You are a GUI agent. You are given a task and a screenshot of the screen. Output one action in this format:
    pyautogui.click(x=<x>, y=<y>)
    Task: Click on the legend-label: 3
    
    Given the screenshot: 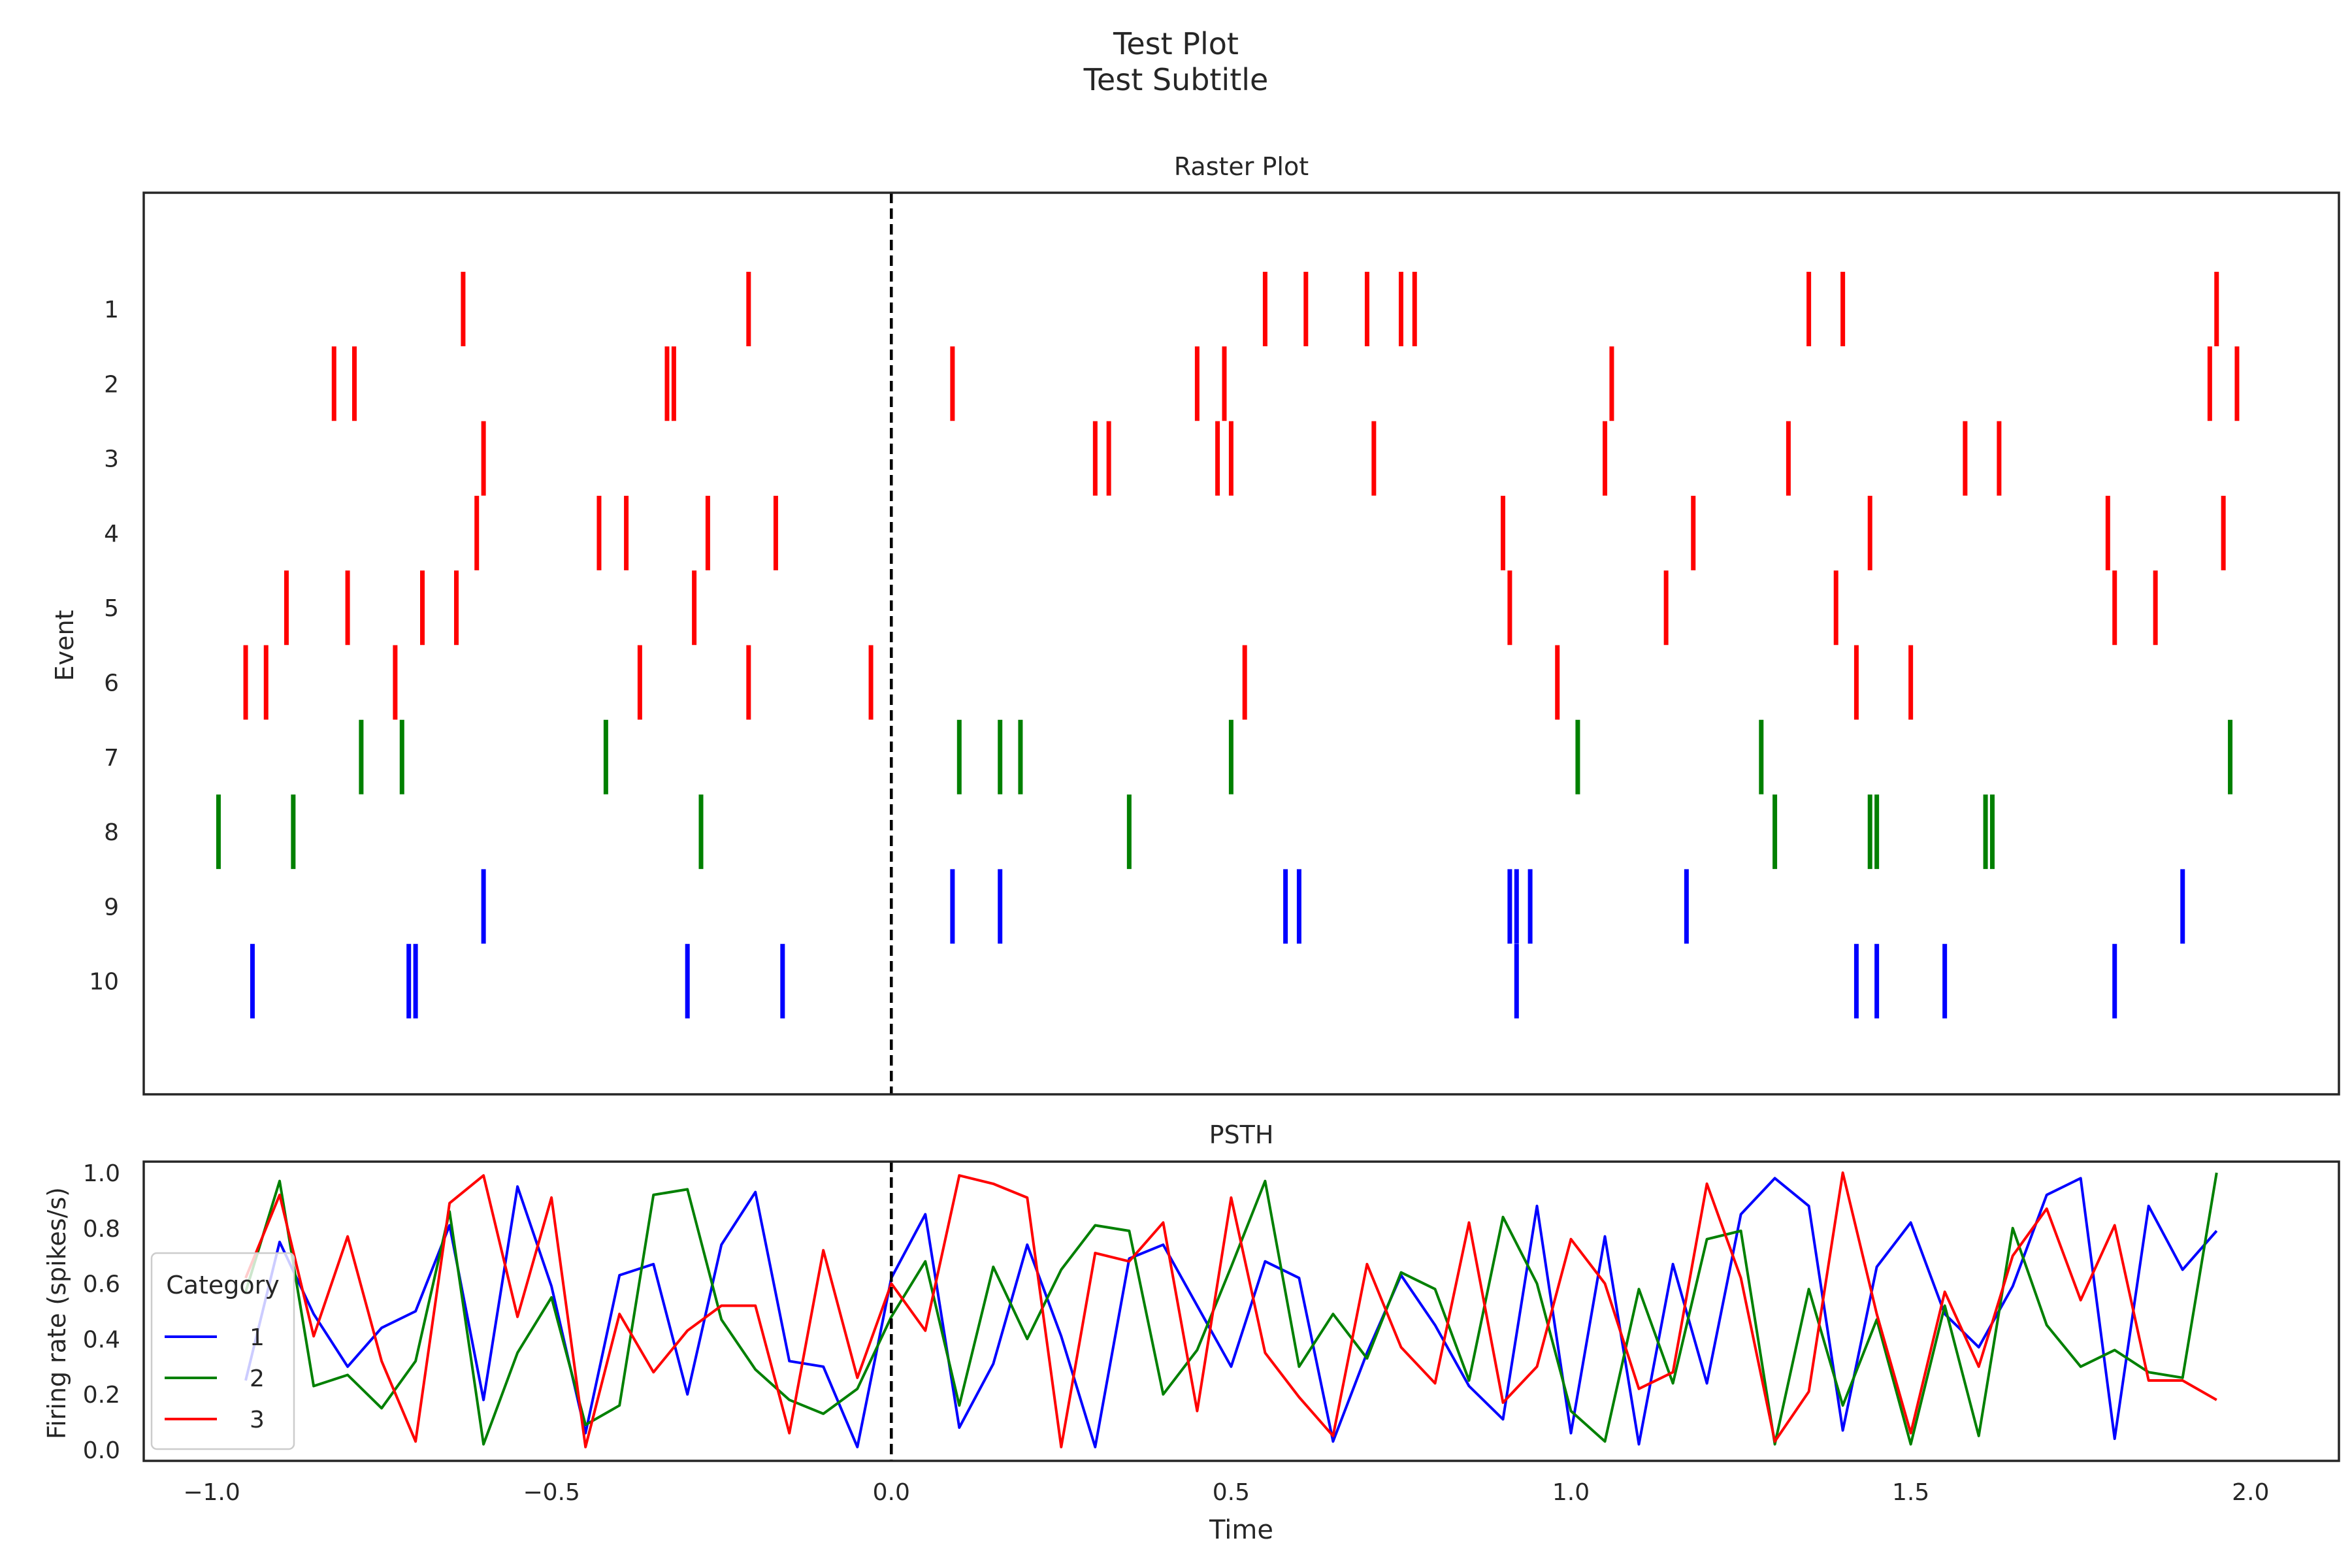 What is the action you would take?
    pyautogui.click(x=257, y=1420)
    